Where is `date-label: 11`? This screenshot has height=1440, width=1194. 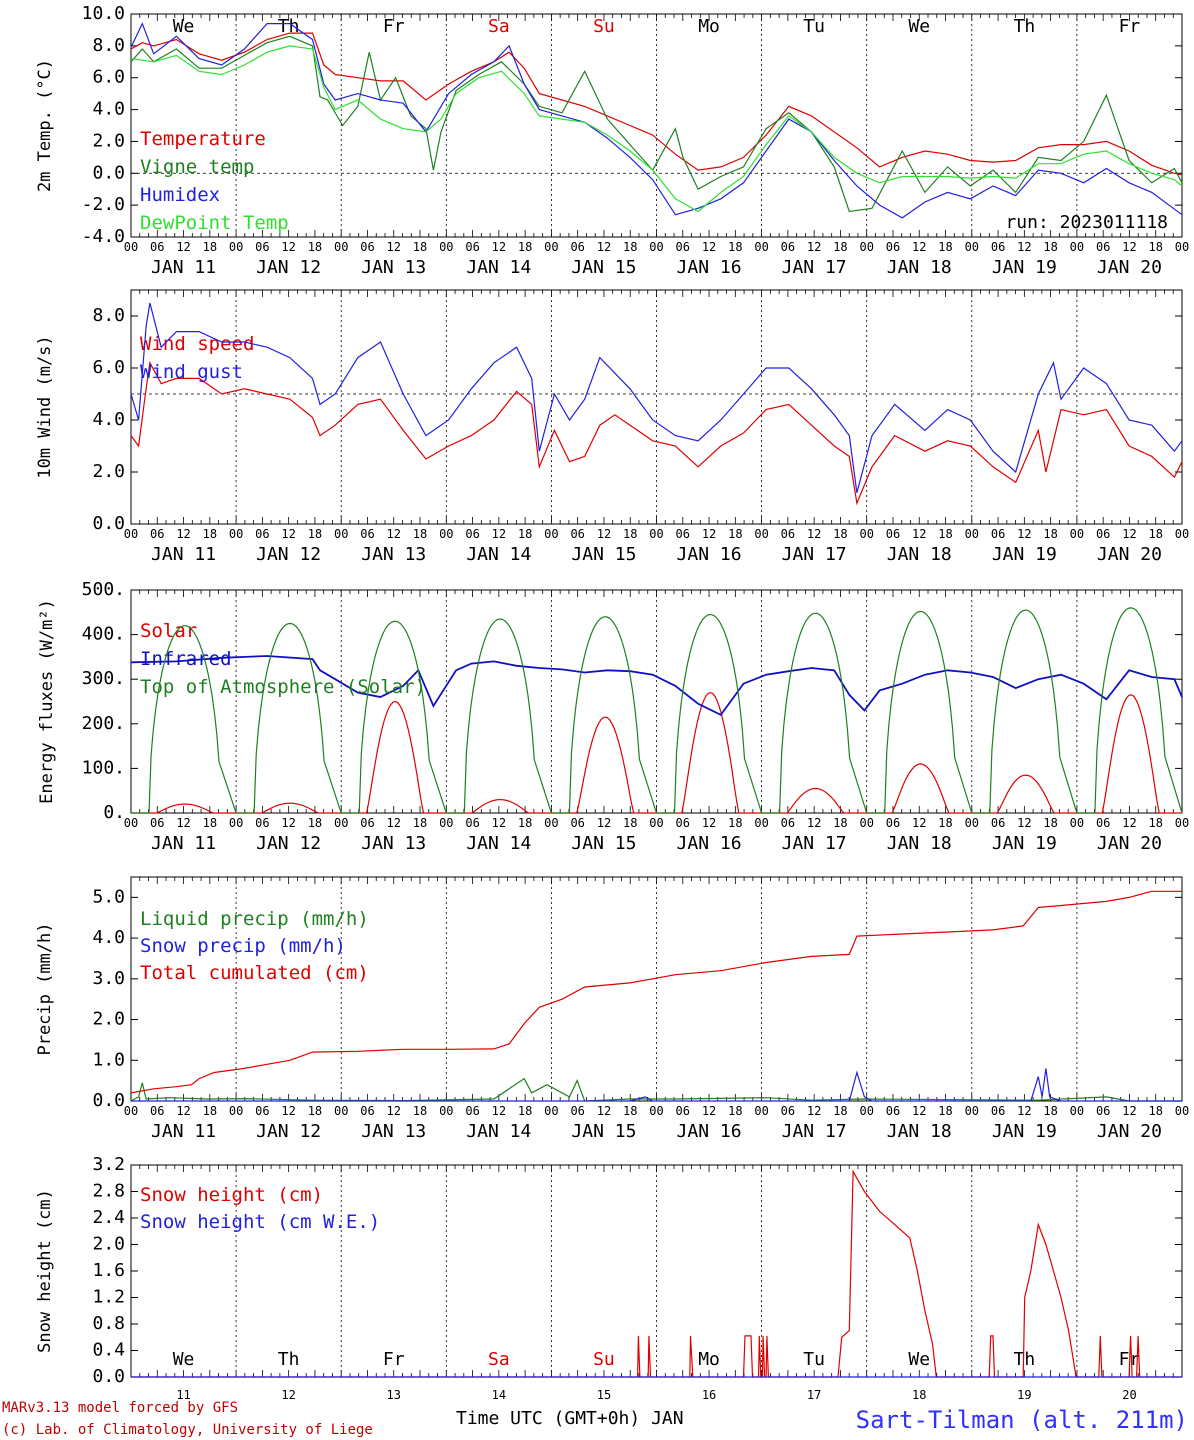 date-label: 11 is located at coordinates (183, 1395).